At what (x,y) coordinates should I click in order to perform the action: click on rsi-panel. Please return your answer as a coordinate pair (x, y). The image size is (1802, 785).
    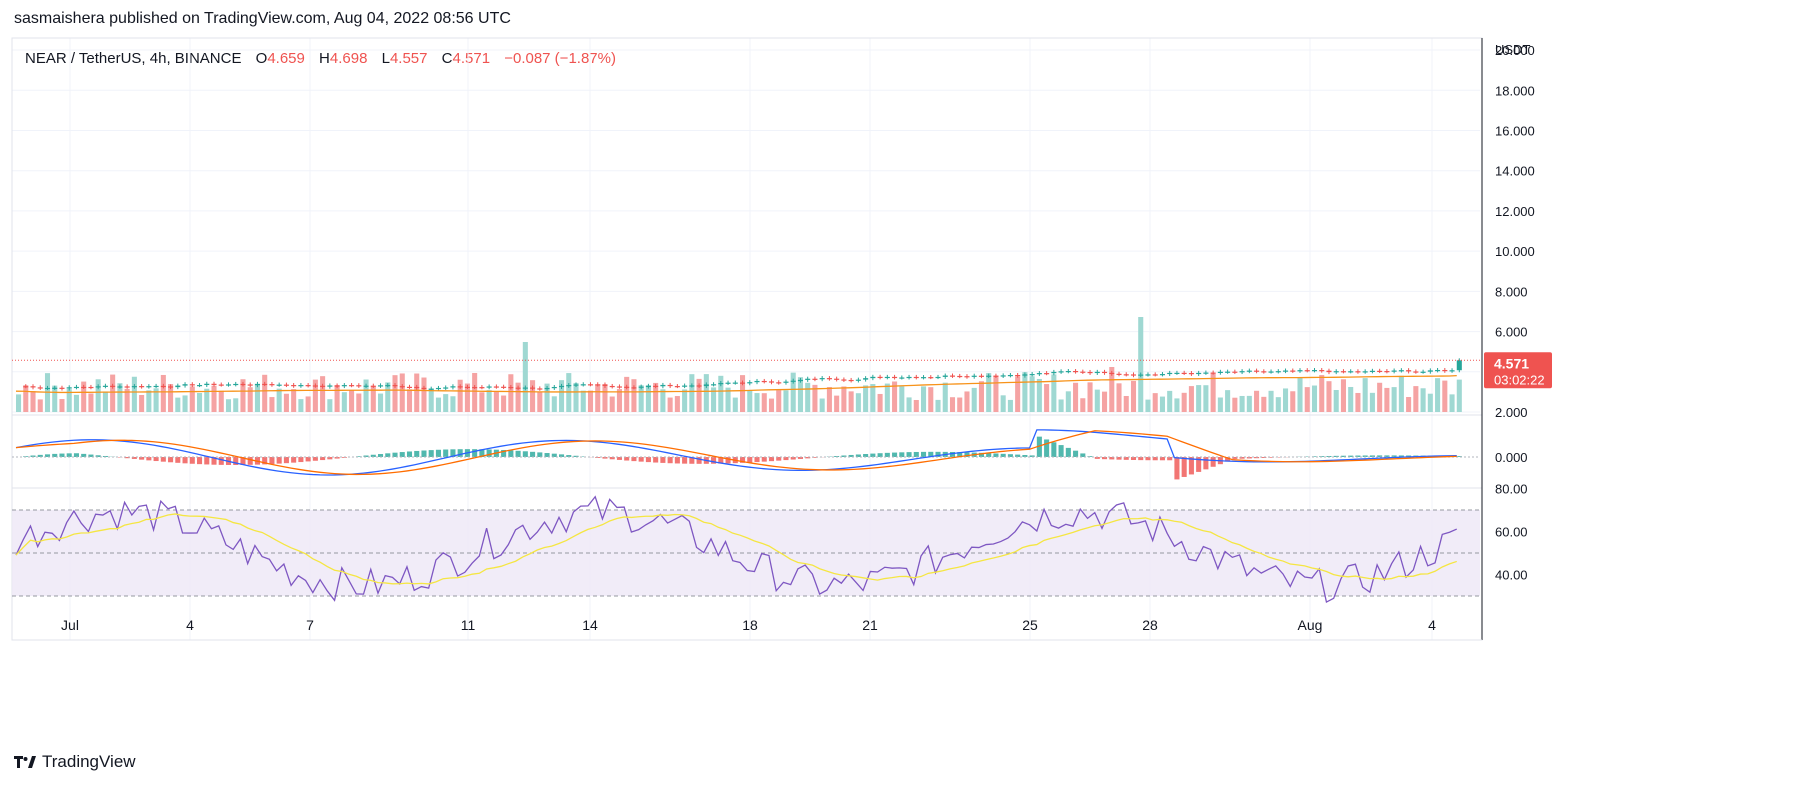
    Looking at the image, I should click on (736, 549).